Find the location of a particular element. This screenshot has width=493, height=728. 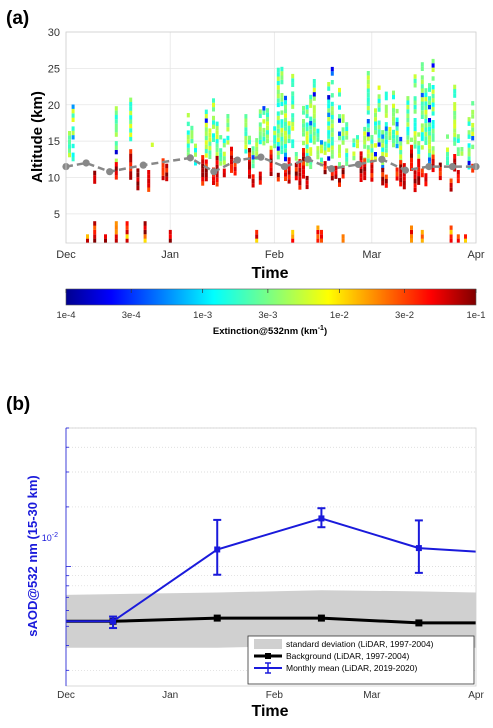

colorbar-tick-label: 1e-2 is located at coordinates (339, 315).